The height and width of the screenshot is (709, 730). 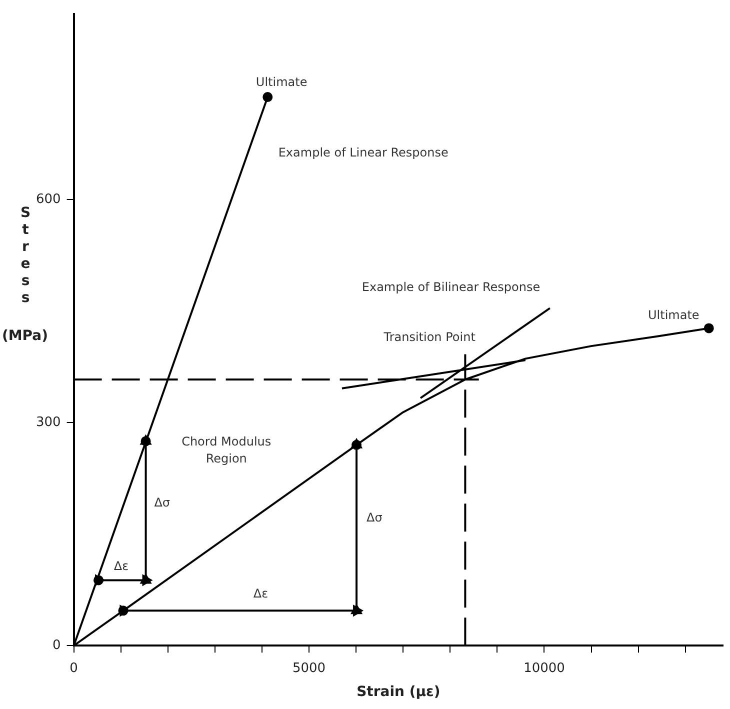 I want to click on y-tick-label: 0, so click(x=56, y=645).